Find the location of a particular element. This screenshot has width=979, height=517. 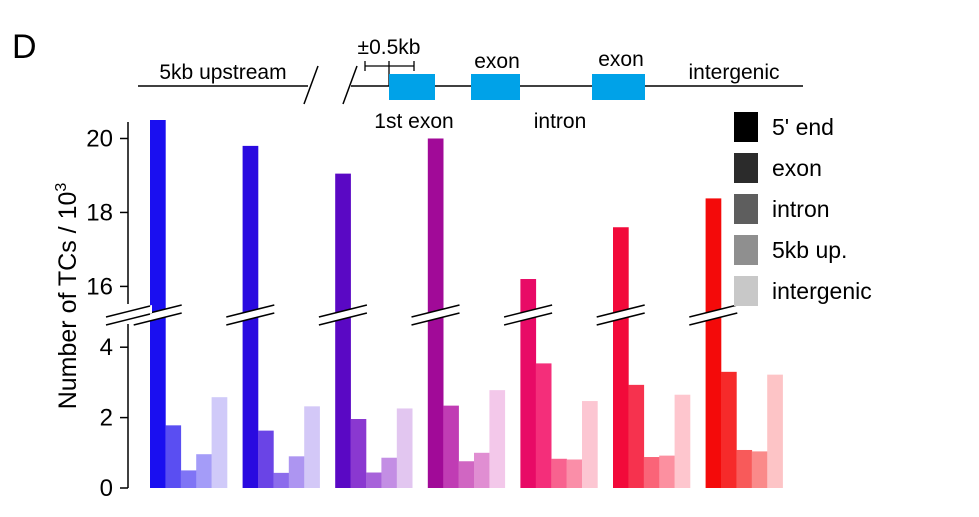

legend-label: exon is located at coordinates (797, 168).